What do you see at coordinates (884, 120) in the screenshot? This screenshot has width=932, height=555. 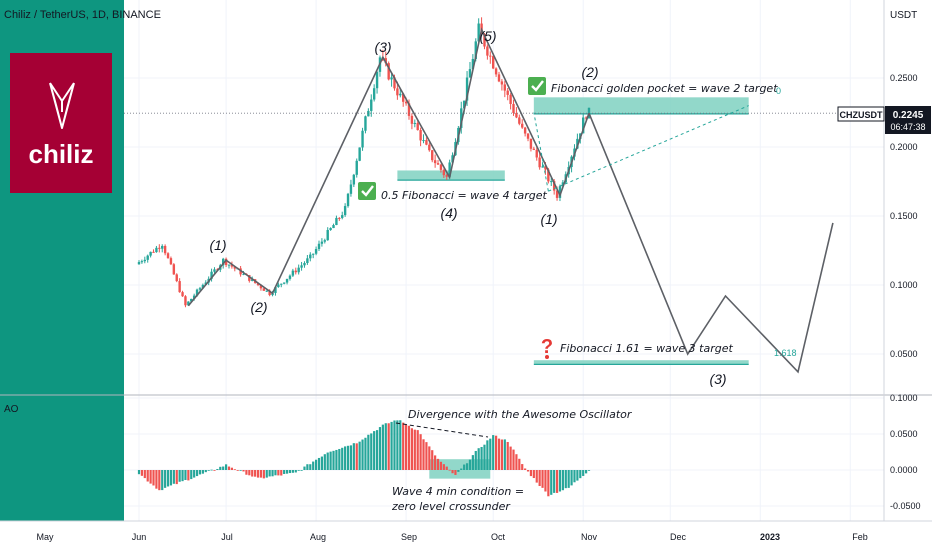 I see `price-tag: CHZUSDT 0.2245 06:47:38` at bounding box center [884, 120].